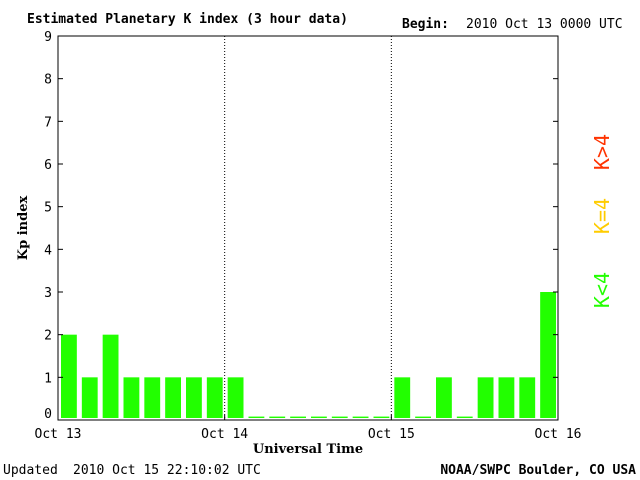 The image size is (640, 480). Describe the element at coordinates (602, 290) in the screenshot. I see `legend-item: K<4` at that location.